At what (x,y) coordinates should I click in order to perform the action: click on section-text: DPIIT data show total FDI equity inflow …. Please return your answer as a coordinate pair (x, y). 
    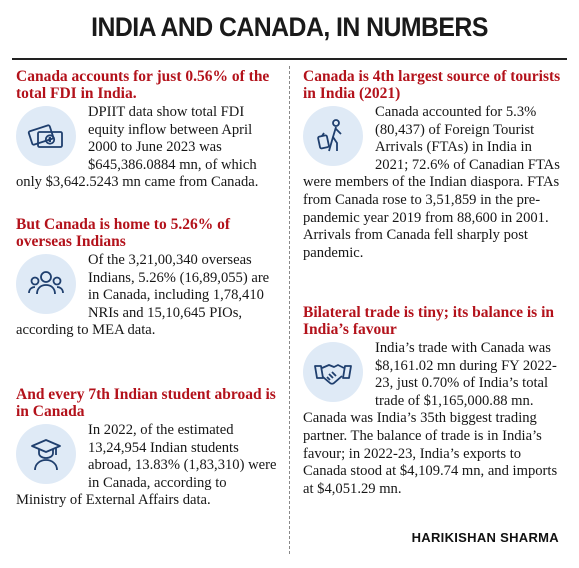
    Looking at the image, I should click on (137, 147).